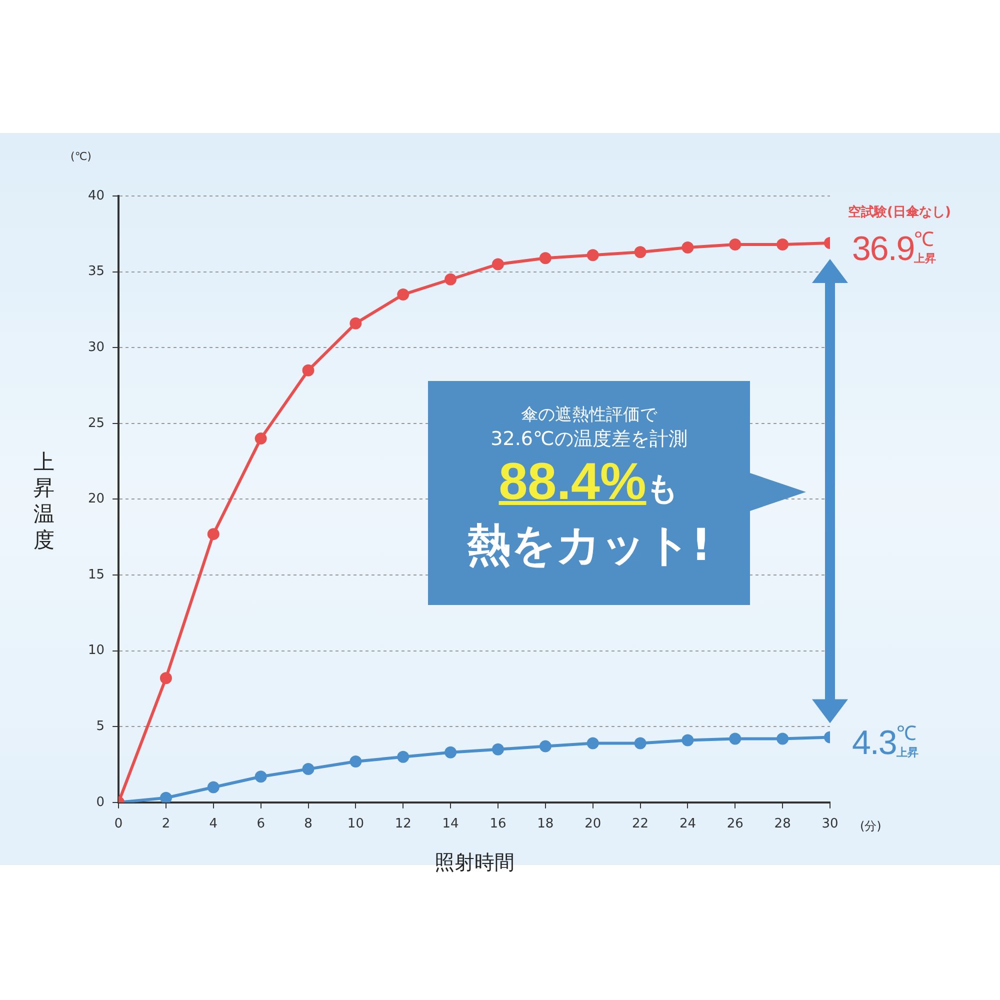  I want to click on annotation: 傘の遮熱性評価で, so click(589, 415).